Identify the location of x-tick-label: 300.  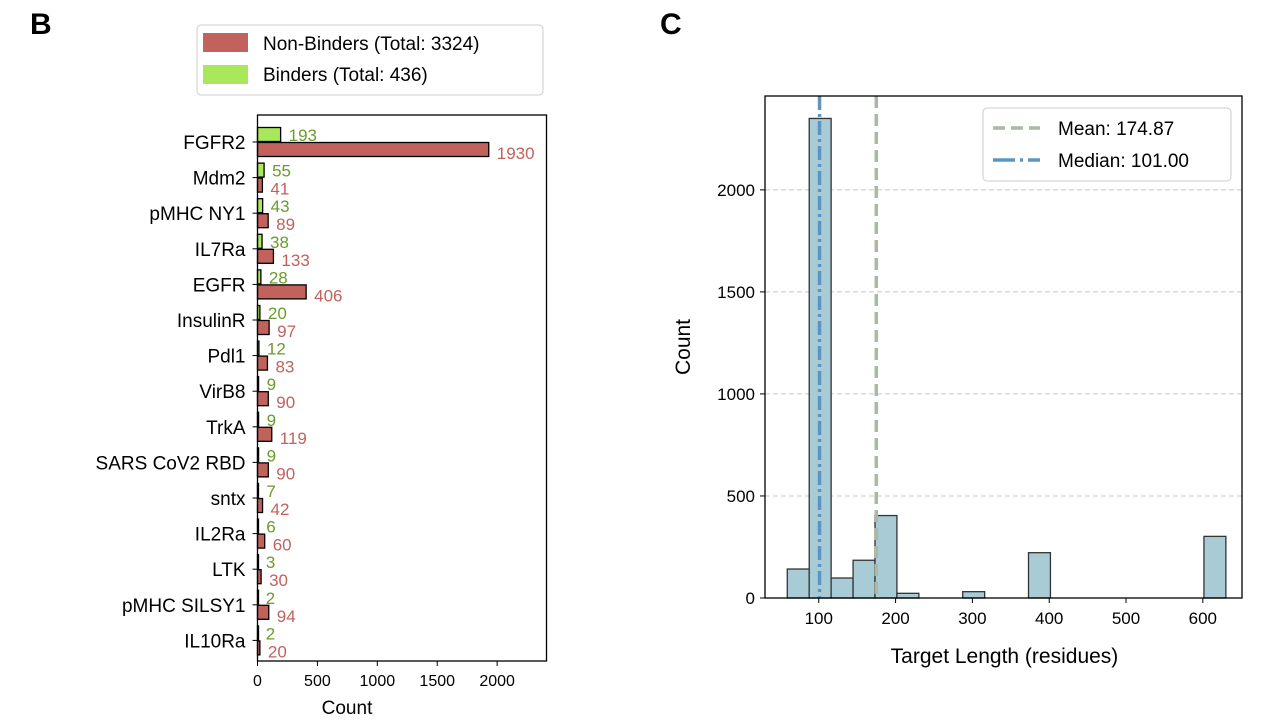
(972, 618).